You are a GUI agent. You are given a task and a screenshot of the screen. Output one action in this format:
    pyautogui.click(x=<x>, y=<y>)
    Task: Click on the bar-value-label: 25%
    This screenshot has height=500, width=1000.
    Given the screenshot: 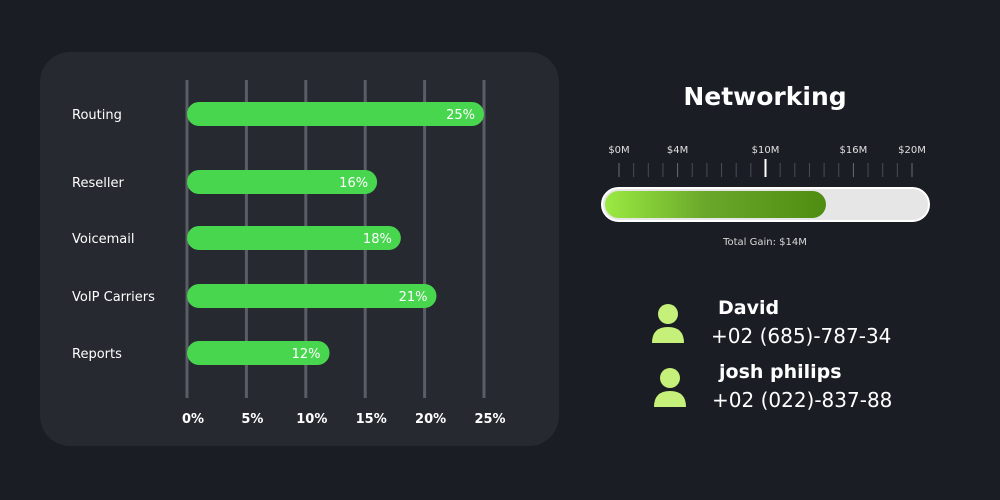 What is the action you would take?
    pyautogui.click(x=460, y=115)
    